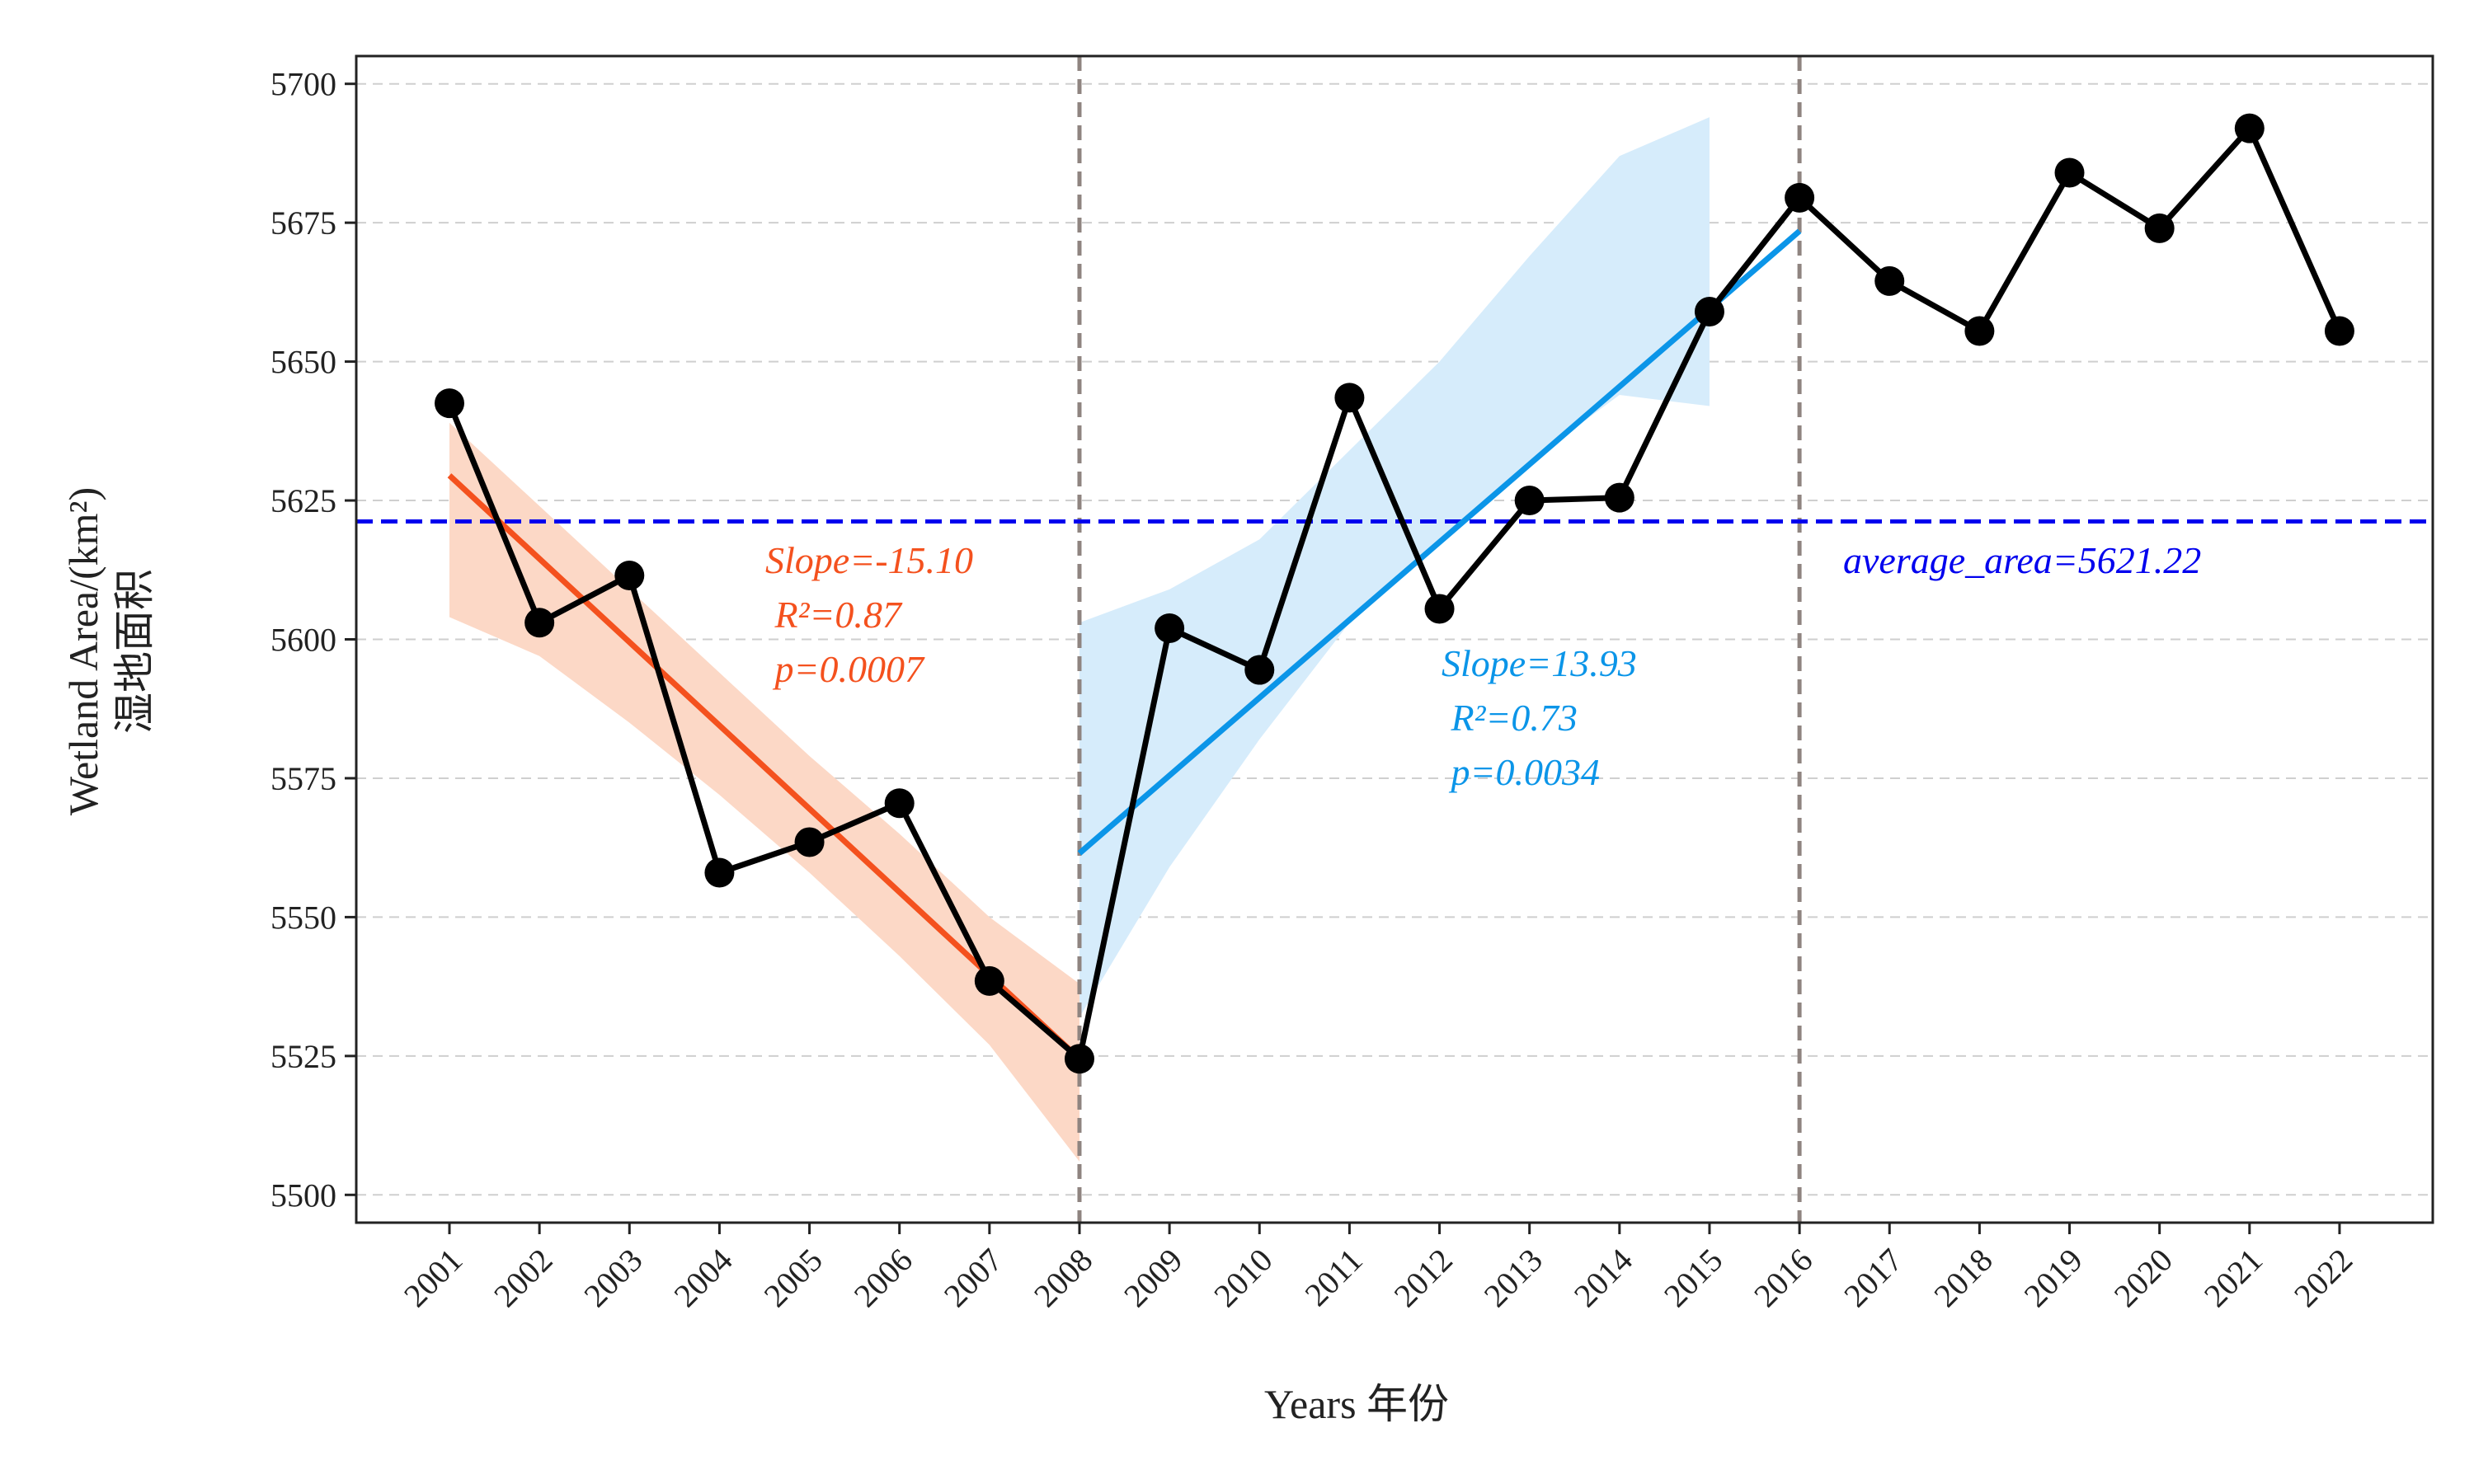 This screenshot has width=2474, height=1484. Describe the element at coordinates (1510, 718) in the screenshot. I see `trend-annotation: R²=0.73` at that location.